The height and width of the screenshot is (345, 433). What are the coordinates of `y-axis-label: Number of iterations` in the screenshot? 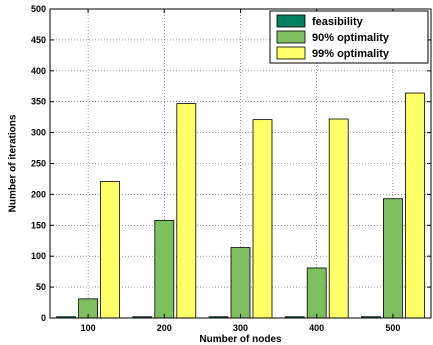 It's located at (13, 163).